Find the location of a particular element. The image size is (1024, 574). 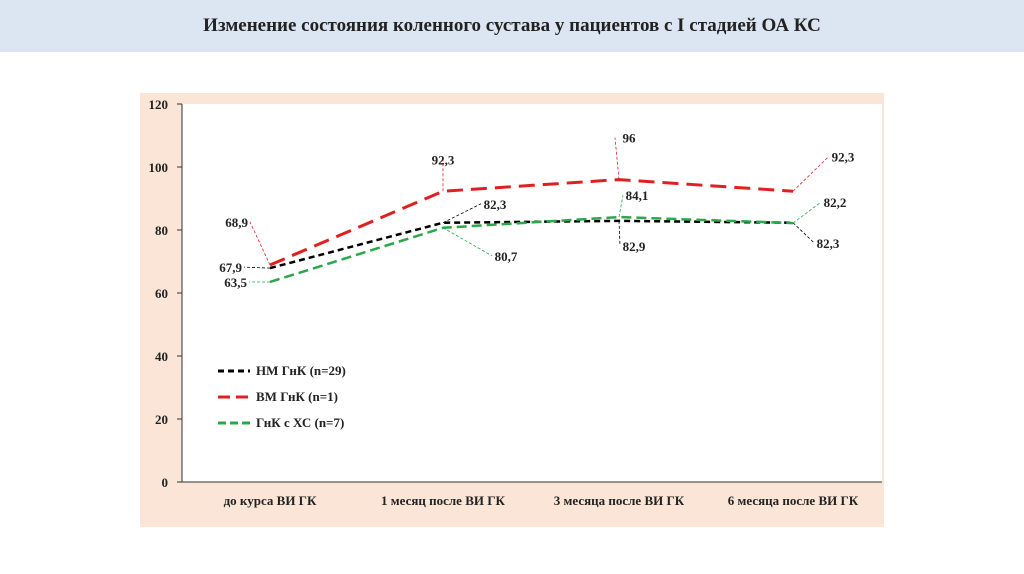

x-tick-label: 1 месяц после ВИ ГК is located at coordinates (443, 500).